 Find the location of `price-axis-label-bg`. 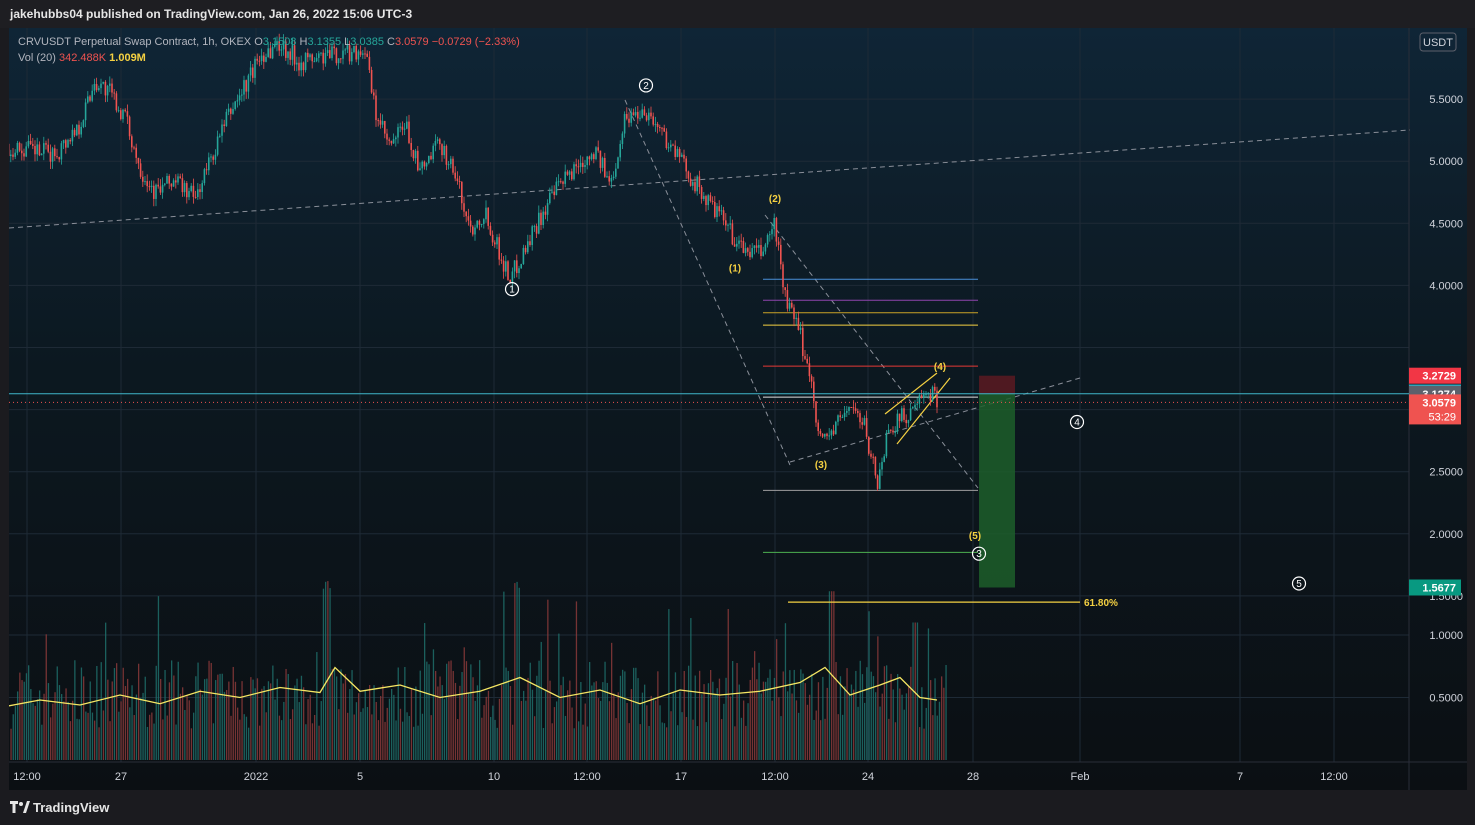

price-axis-label-bg is located at coordinates (1435, 587).